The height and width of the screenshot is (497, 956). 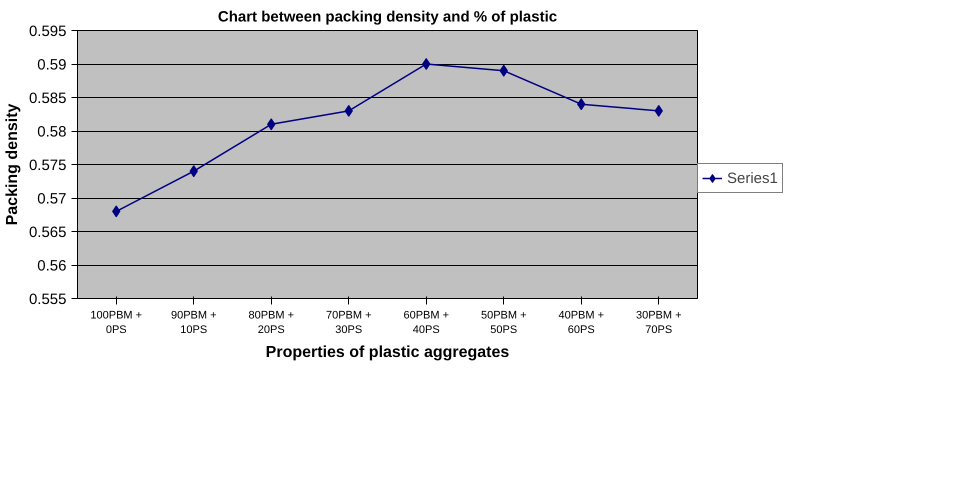 What do you see at coordinates (52, 65) in the screenshot?
I see `y-tick-label: 0.59` at bounding box center [52, 65].